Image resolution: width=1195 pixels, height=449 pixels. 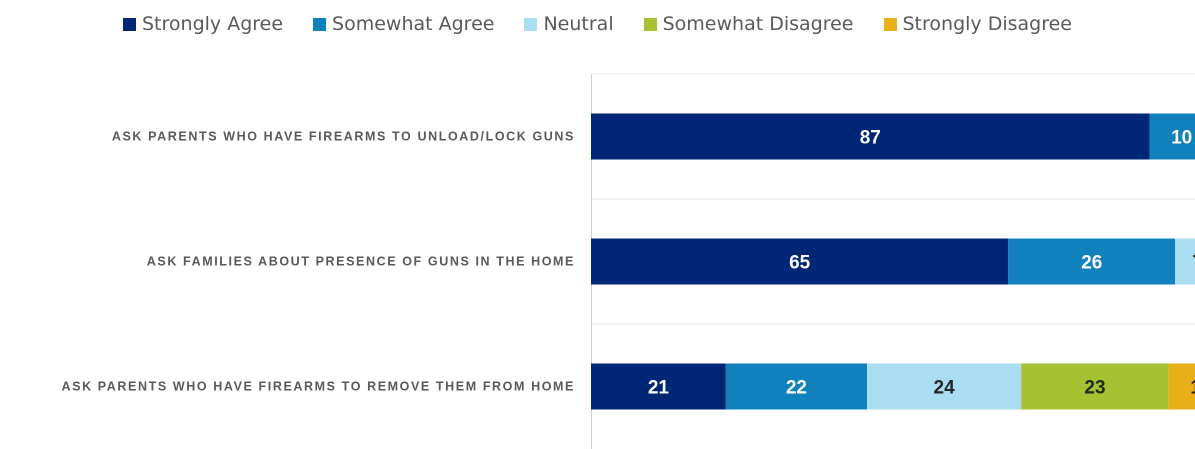 I want to click on legend-item-strongly-disagree: Strongly Disagree, so click(x=977, y=24).